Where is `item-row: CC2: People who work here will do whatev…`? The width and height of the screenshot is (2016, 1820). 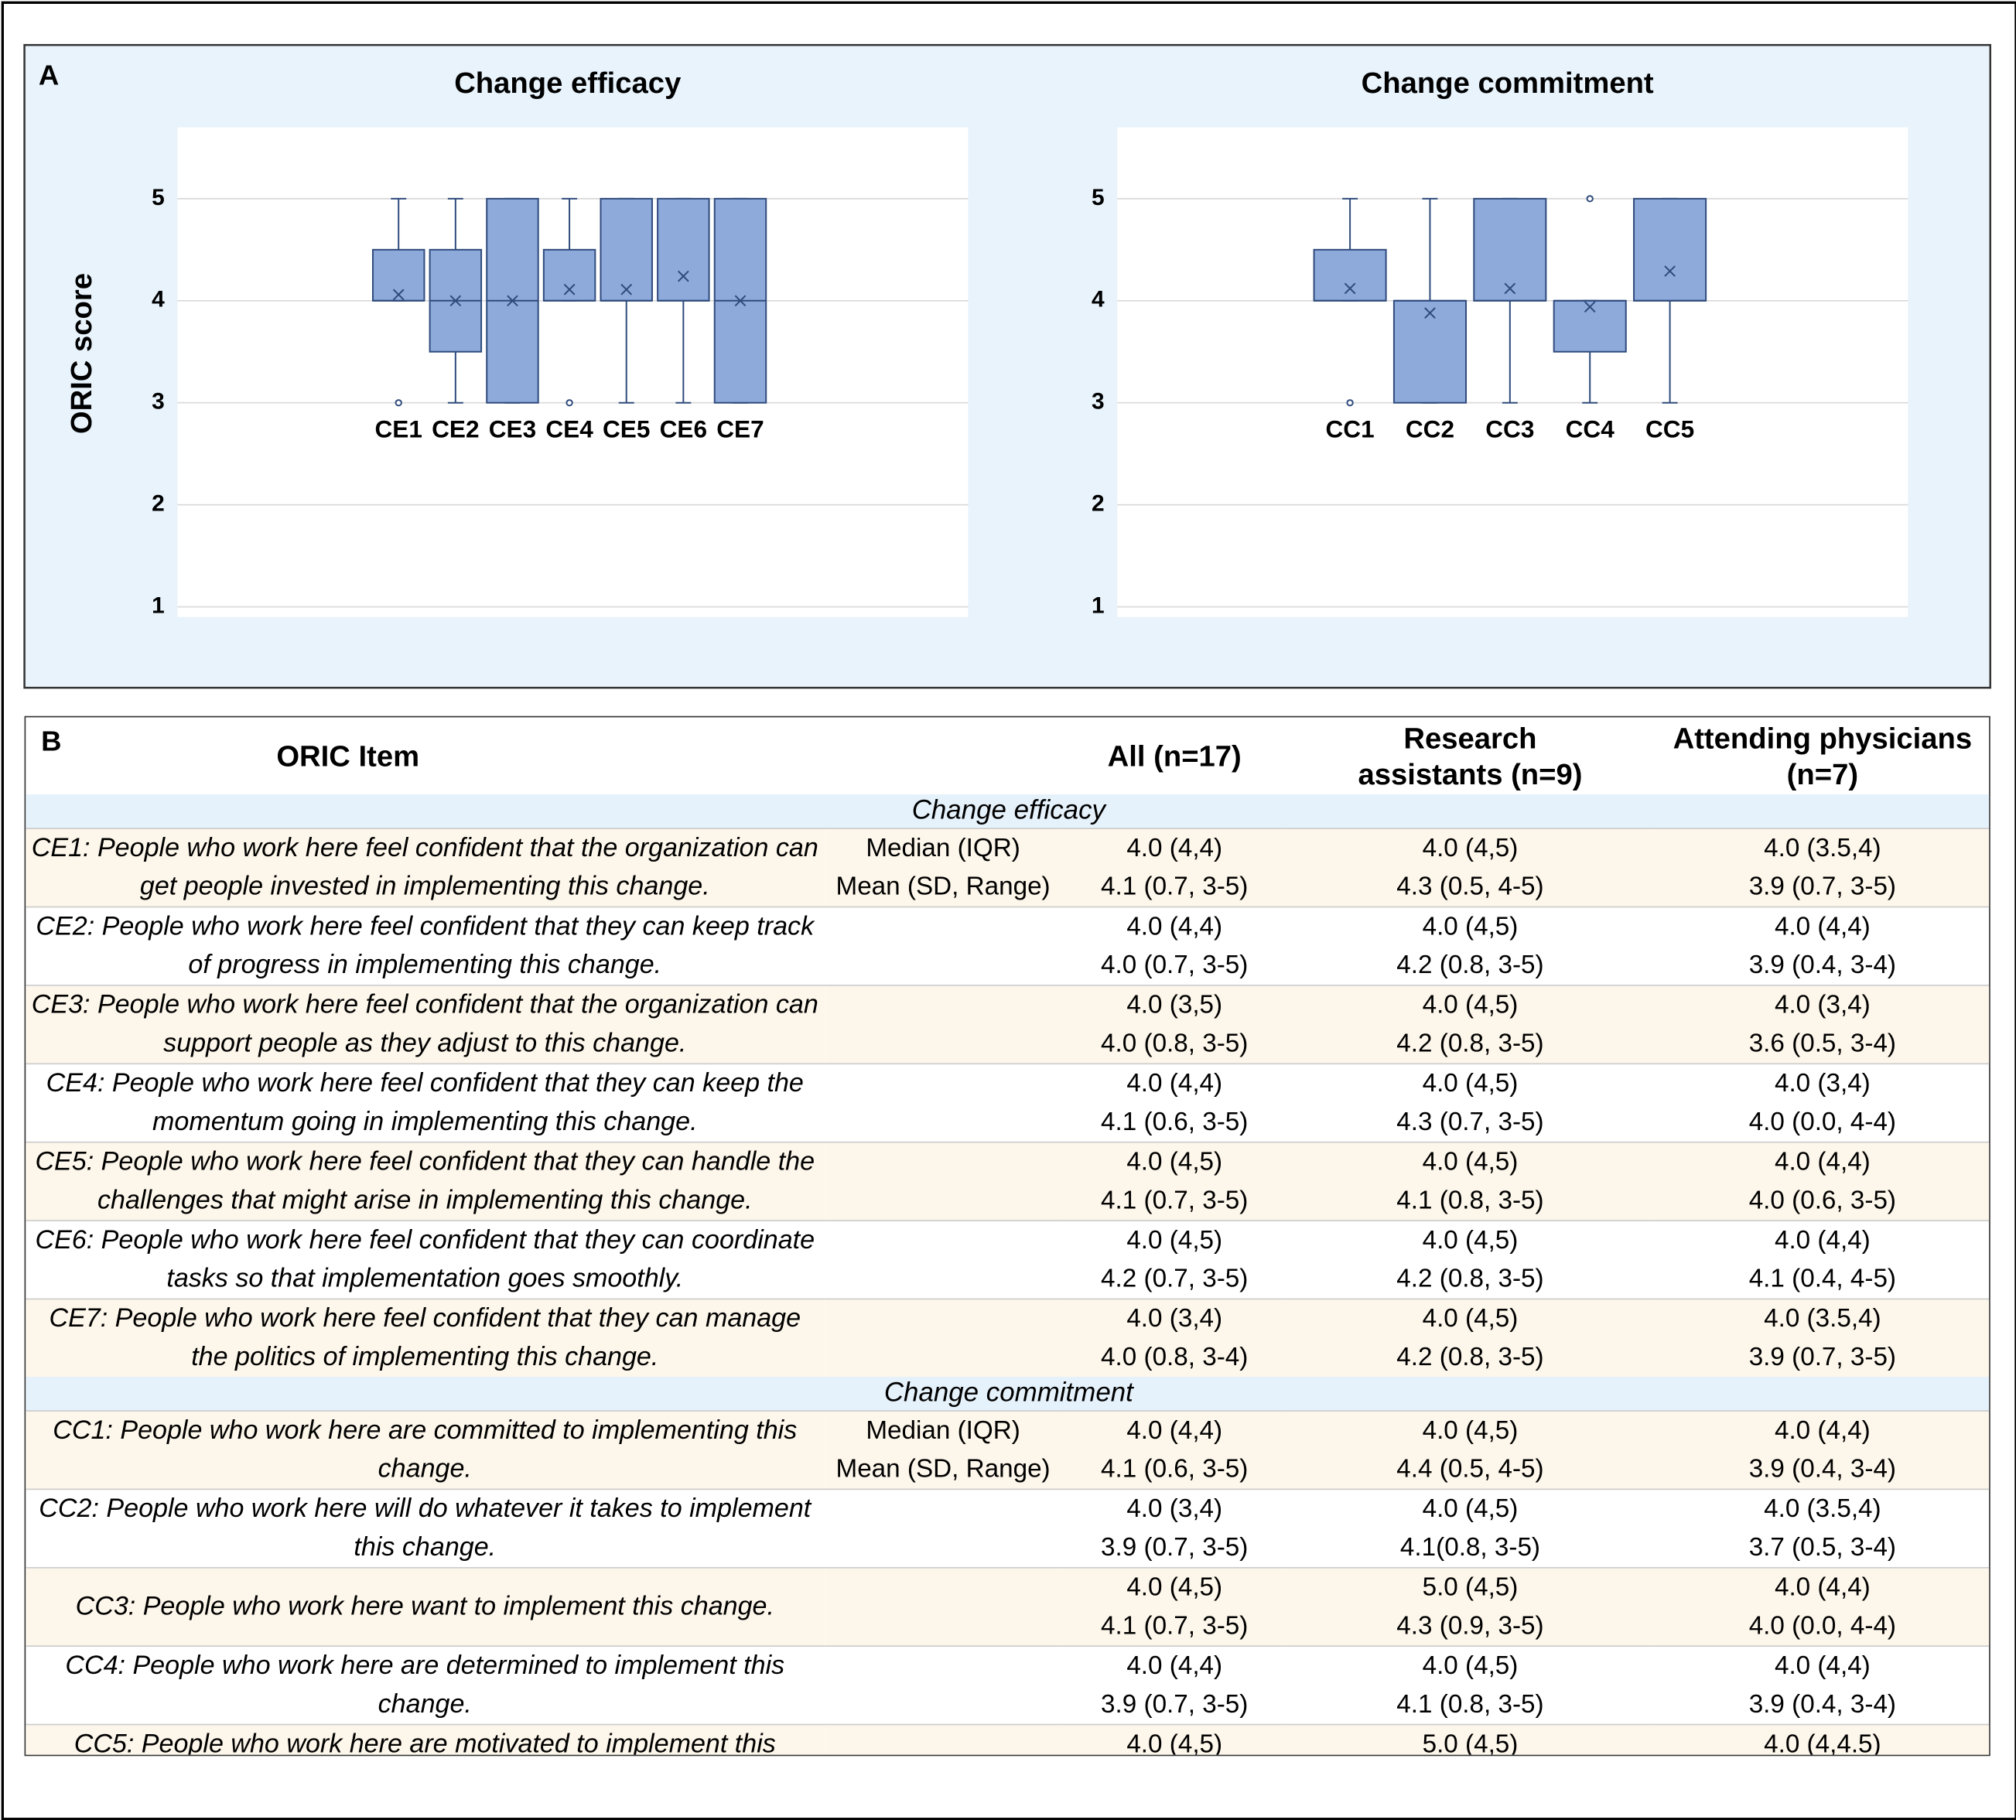 item-row: CC2: People who work here will do whatev… is located at coordinates (1008, 1528).